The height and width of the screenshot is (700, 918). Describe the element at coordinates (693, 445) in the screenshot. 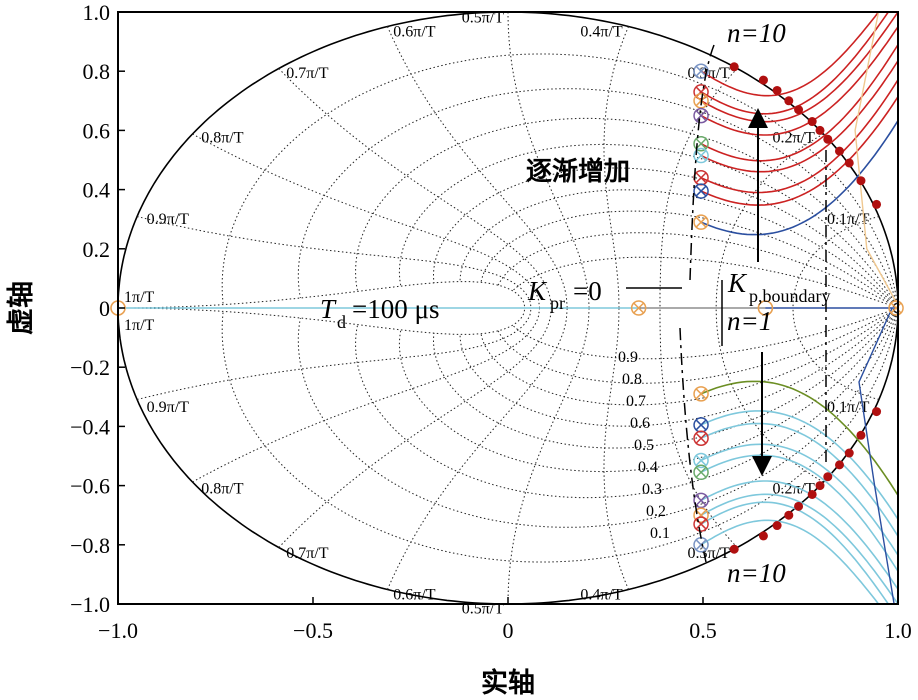

I see `lower-dash-envelope` at that location.